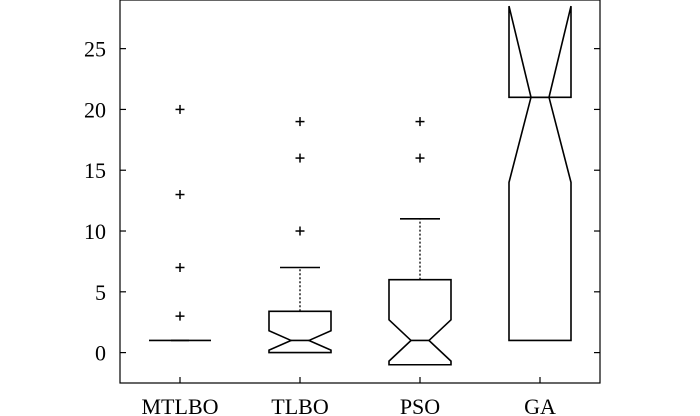 This screenshot has width=700, height=416. What do you see at coordinates (540, 405) in the screenshot?
I see `x-tick-label: GA` at bounding box center [540, 405].